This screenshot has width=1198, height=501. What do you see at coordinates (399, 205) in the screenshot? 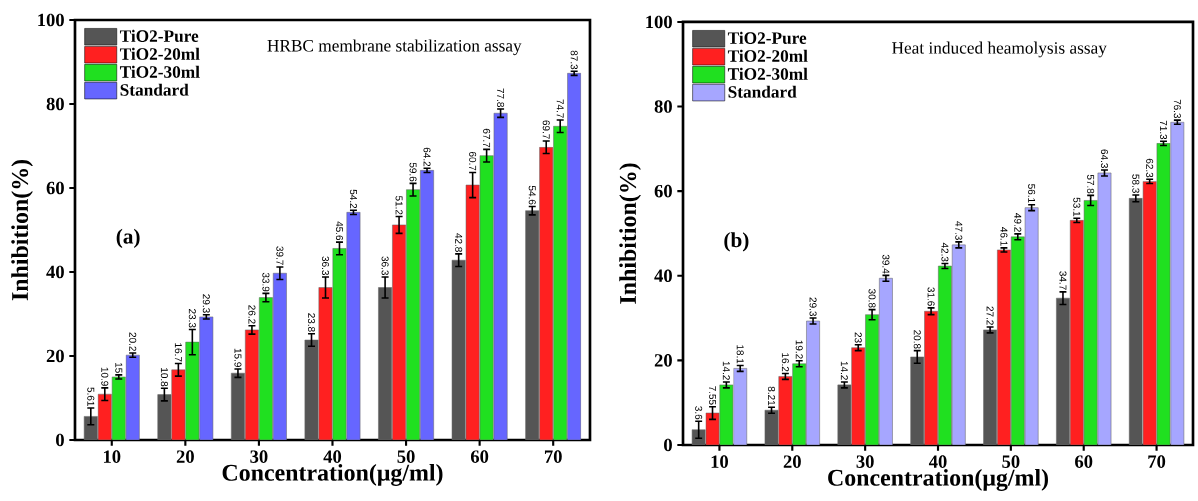
I see `data-label: 51.2` at bounding box center [399, 205].